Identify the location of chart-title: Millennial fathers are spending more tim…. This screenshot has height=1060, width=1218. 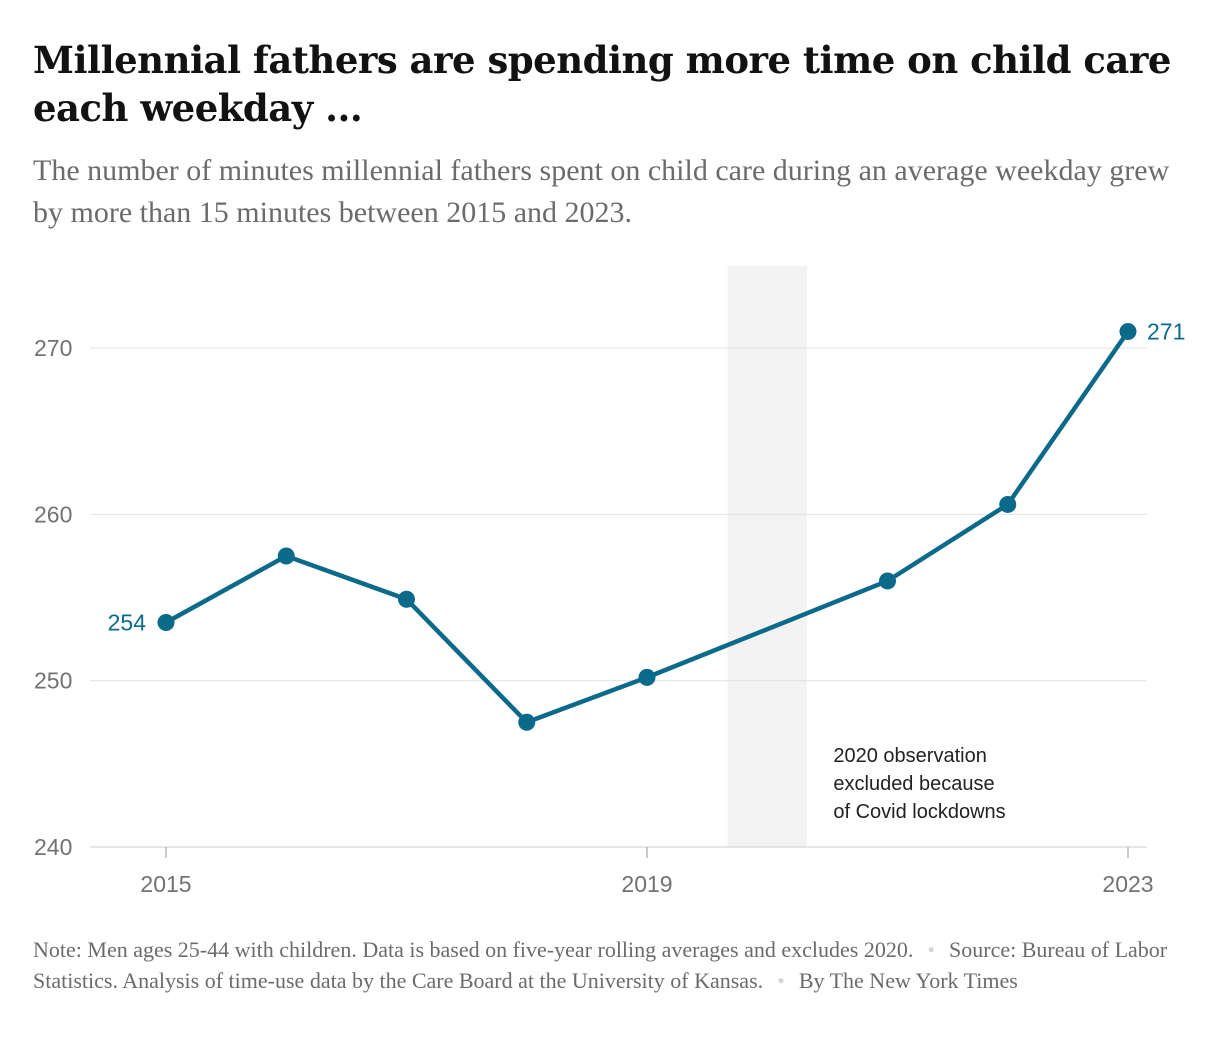
(602, 84).